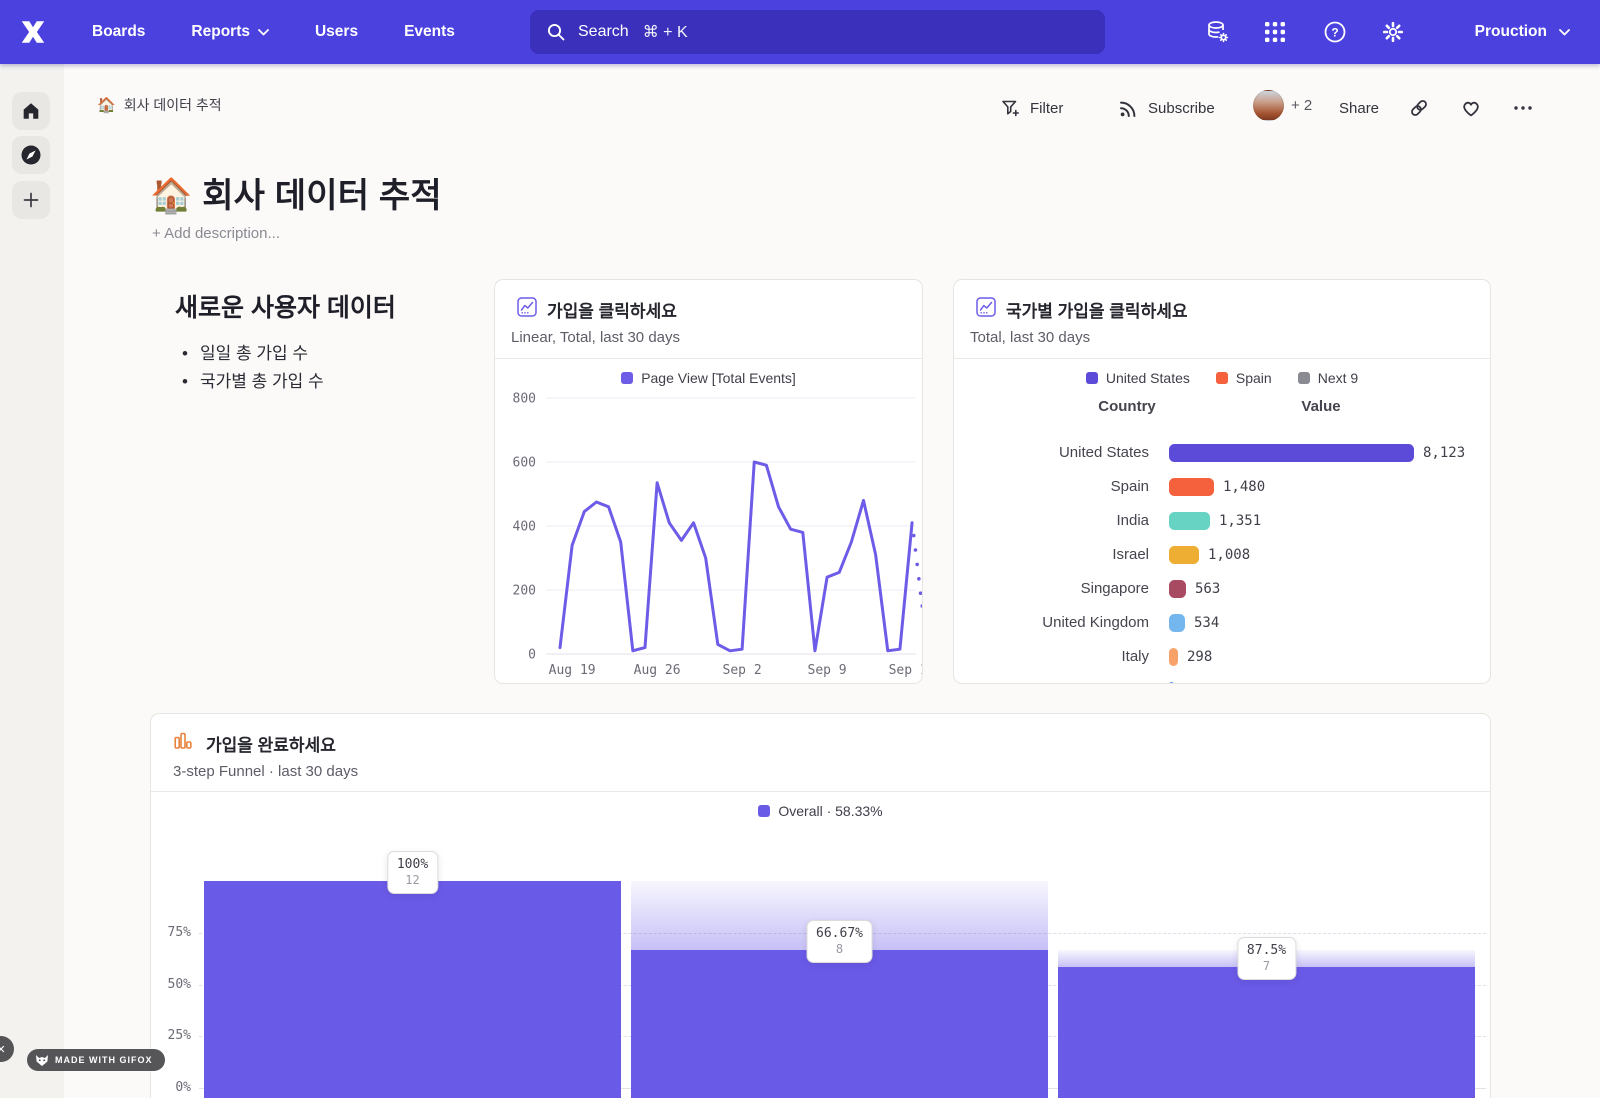  I want to click on legend-item: Page View [Total Events], so click(708, 378).